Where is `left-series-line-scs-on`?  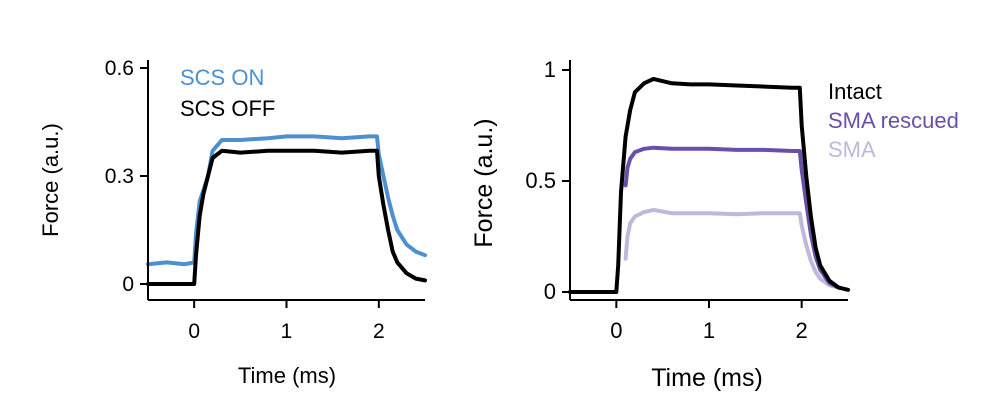 left-series-line-scs-on is located at coordinates (286, 200).